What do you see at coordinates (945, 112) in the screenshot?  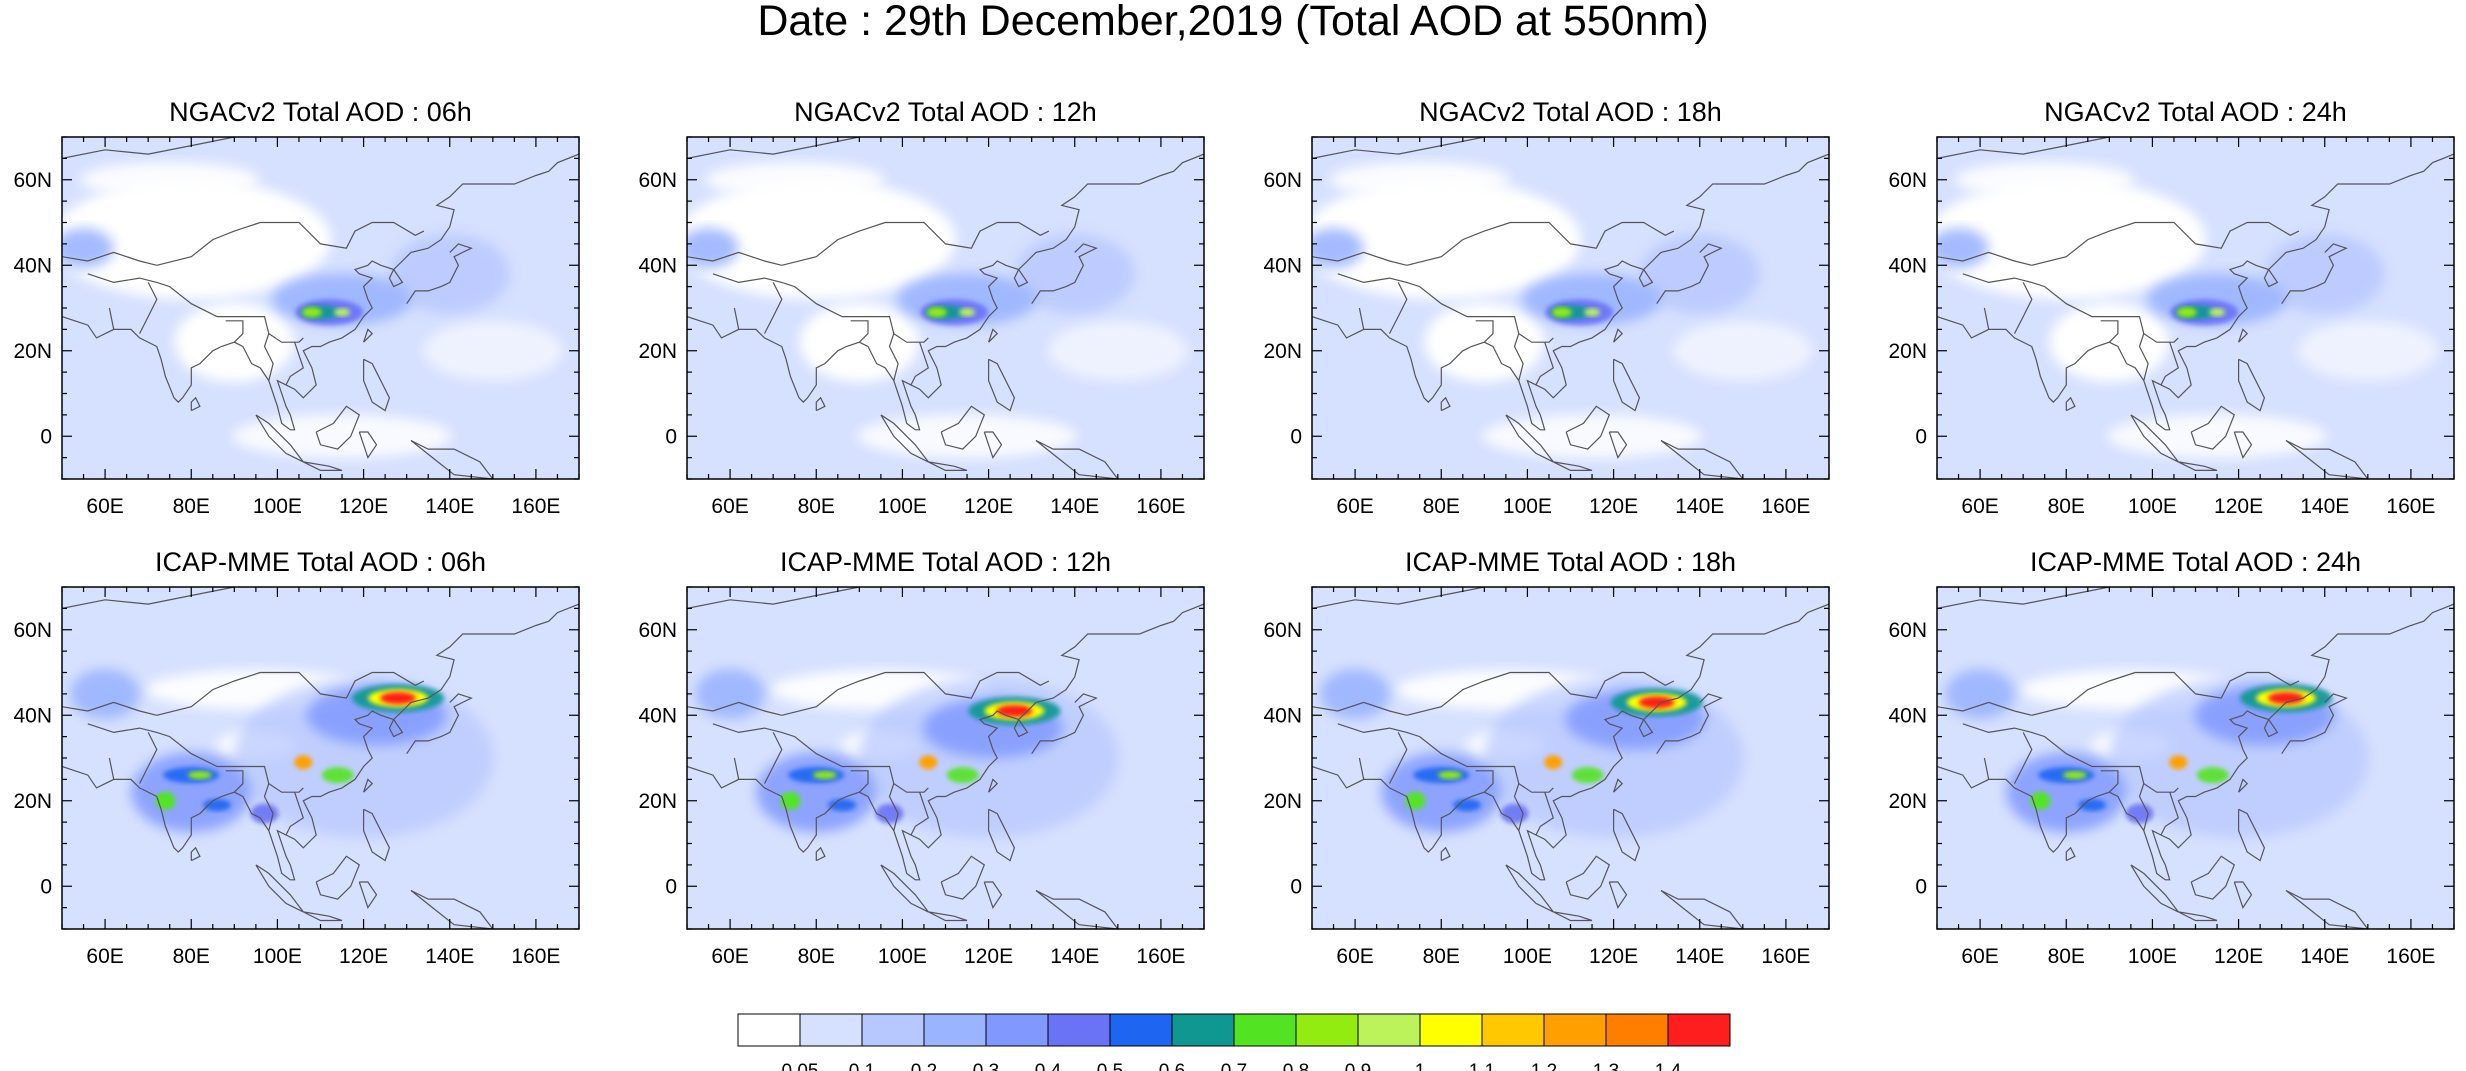 I see `panel-title: NGACv2 Total AOD : 12h` at bounding box center [945, 112].